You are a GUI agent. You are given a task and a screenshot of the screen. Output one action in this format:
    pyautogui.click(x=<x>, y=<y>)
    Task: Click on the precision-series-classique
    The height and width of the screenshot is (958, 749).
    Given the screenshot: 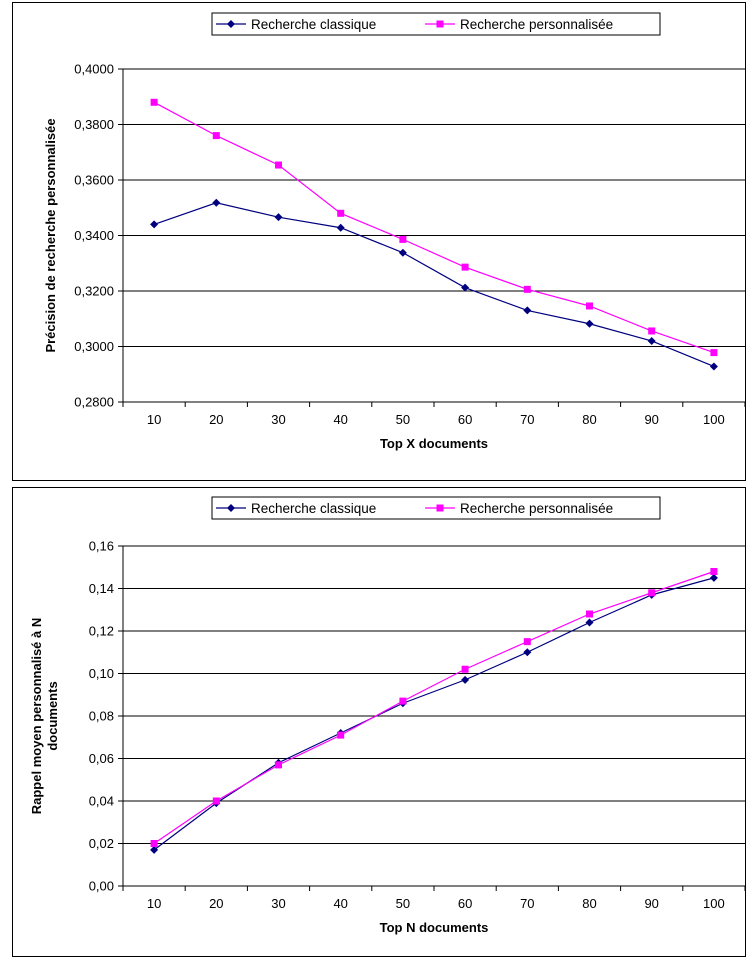 What is the action you would take?
    pyautogui.click(x=434, y=284)
    